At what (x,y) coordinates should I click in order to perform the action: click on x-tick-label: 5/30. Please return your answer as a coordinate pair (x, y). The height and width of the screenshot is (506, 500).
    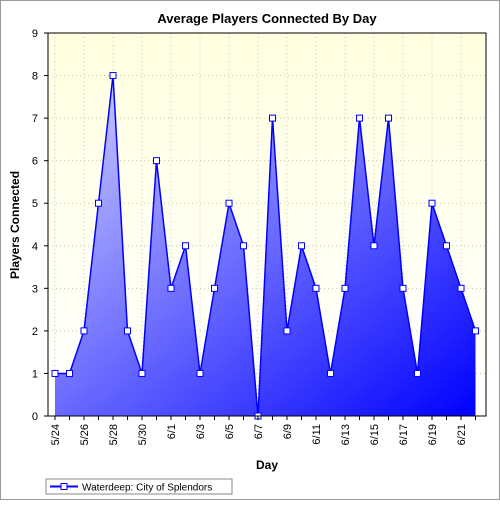
    Looking at the image, I should click on (143, 434).